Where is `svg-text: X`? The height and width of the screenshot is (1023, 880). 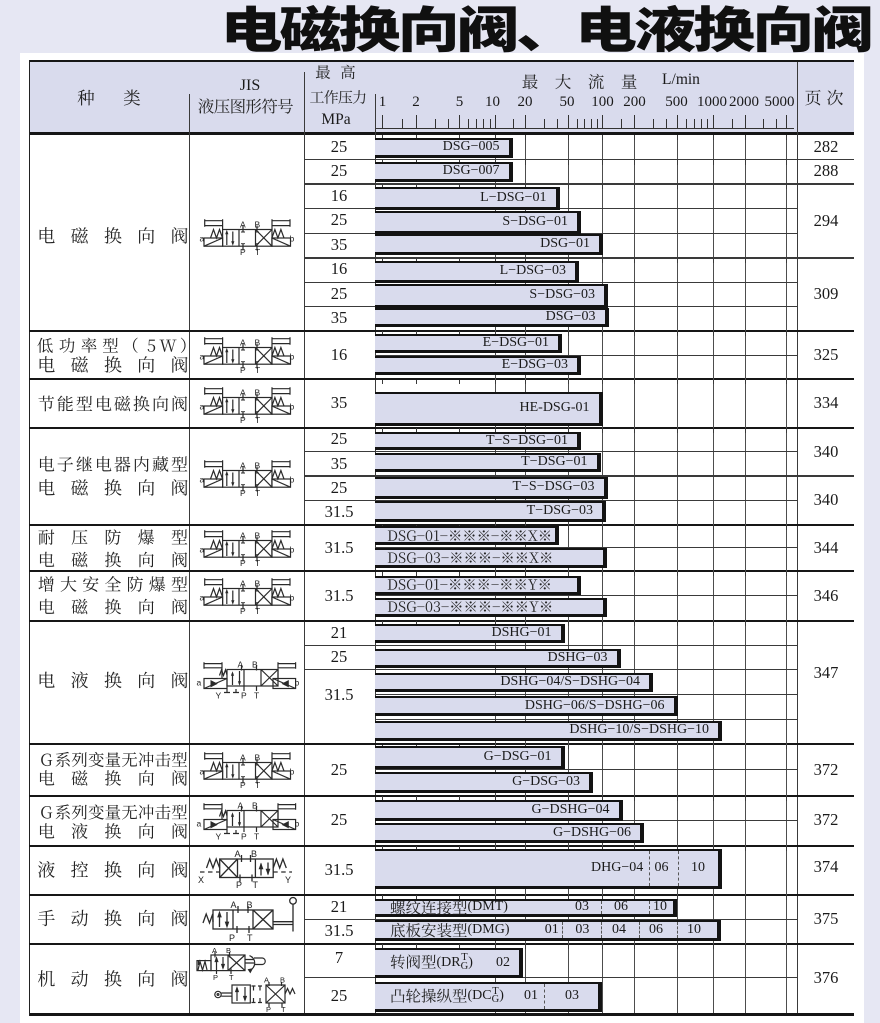 svg-text: X is located at coordinates (201, 880).